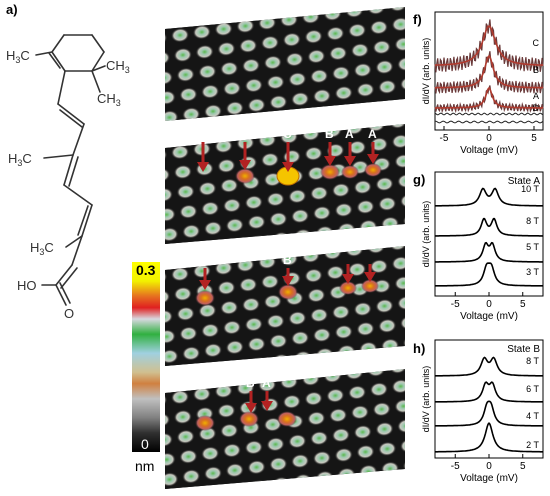  What do you see at coordinates (536, 96) in the screenshot?
I see `curve-label: A` at bounding box center [536, 96].